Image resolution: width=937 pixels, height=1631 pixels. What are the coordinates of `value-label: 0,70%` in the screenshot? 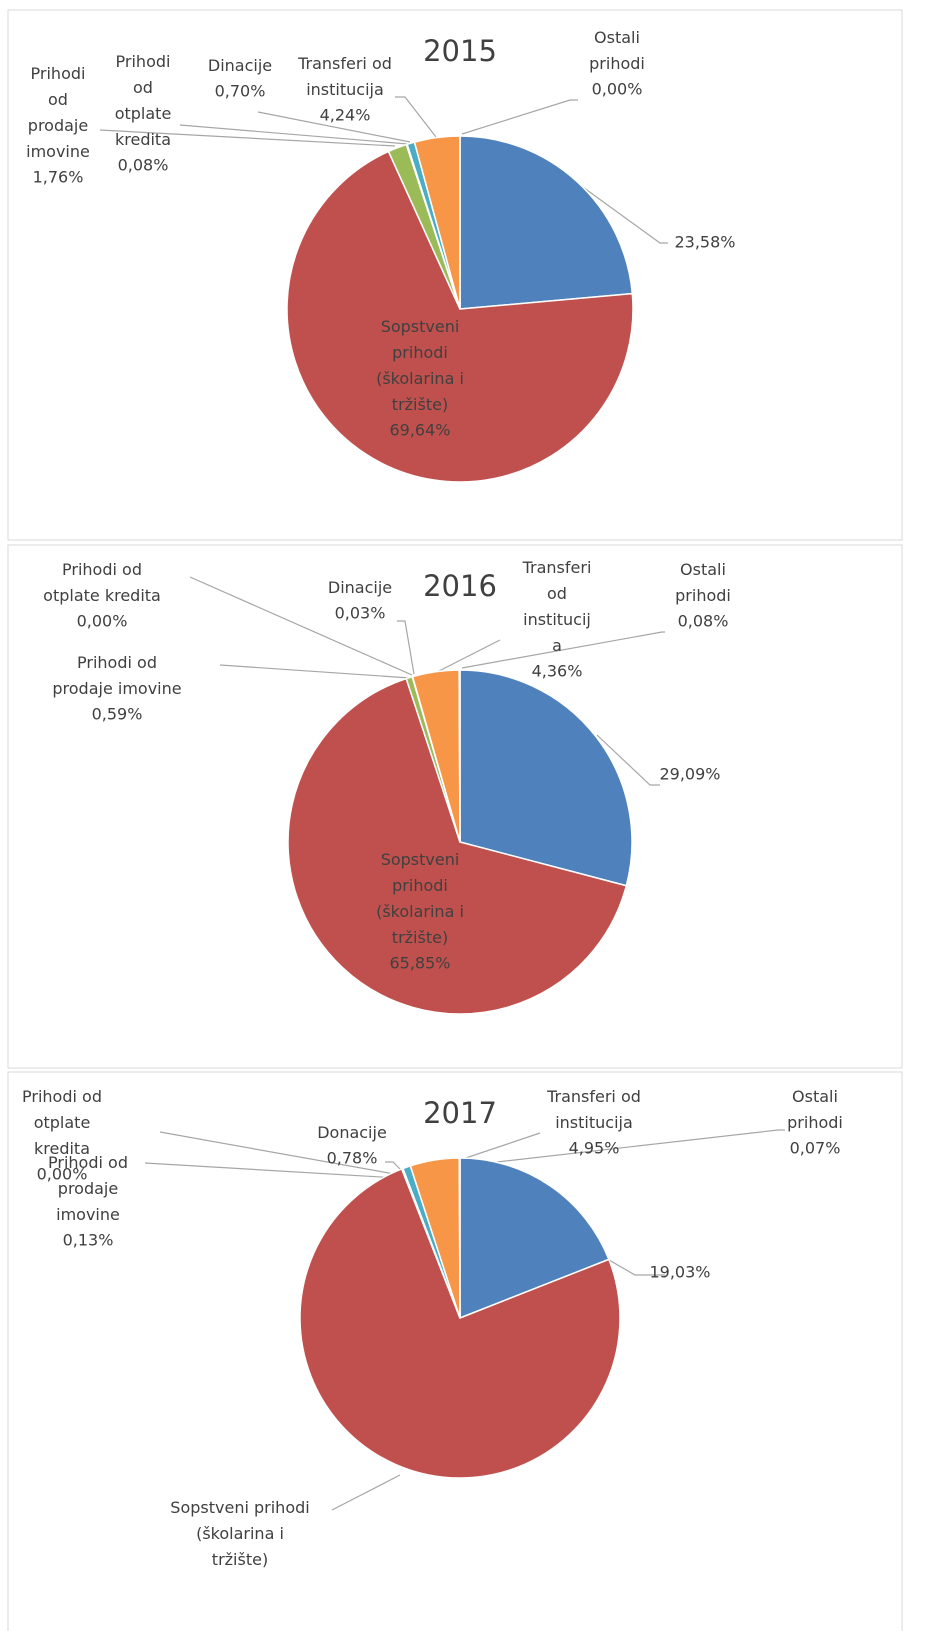 It's located at (240, 91).